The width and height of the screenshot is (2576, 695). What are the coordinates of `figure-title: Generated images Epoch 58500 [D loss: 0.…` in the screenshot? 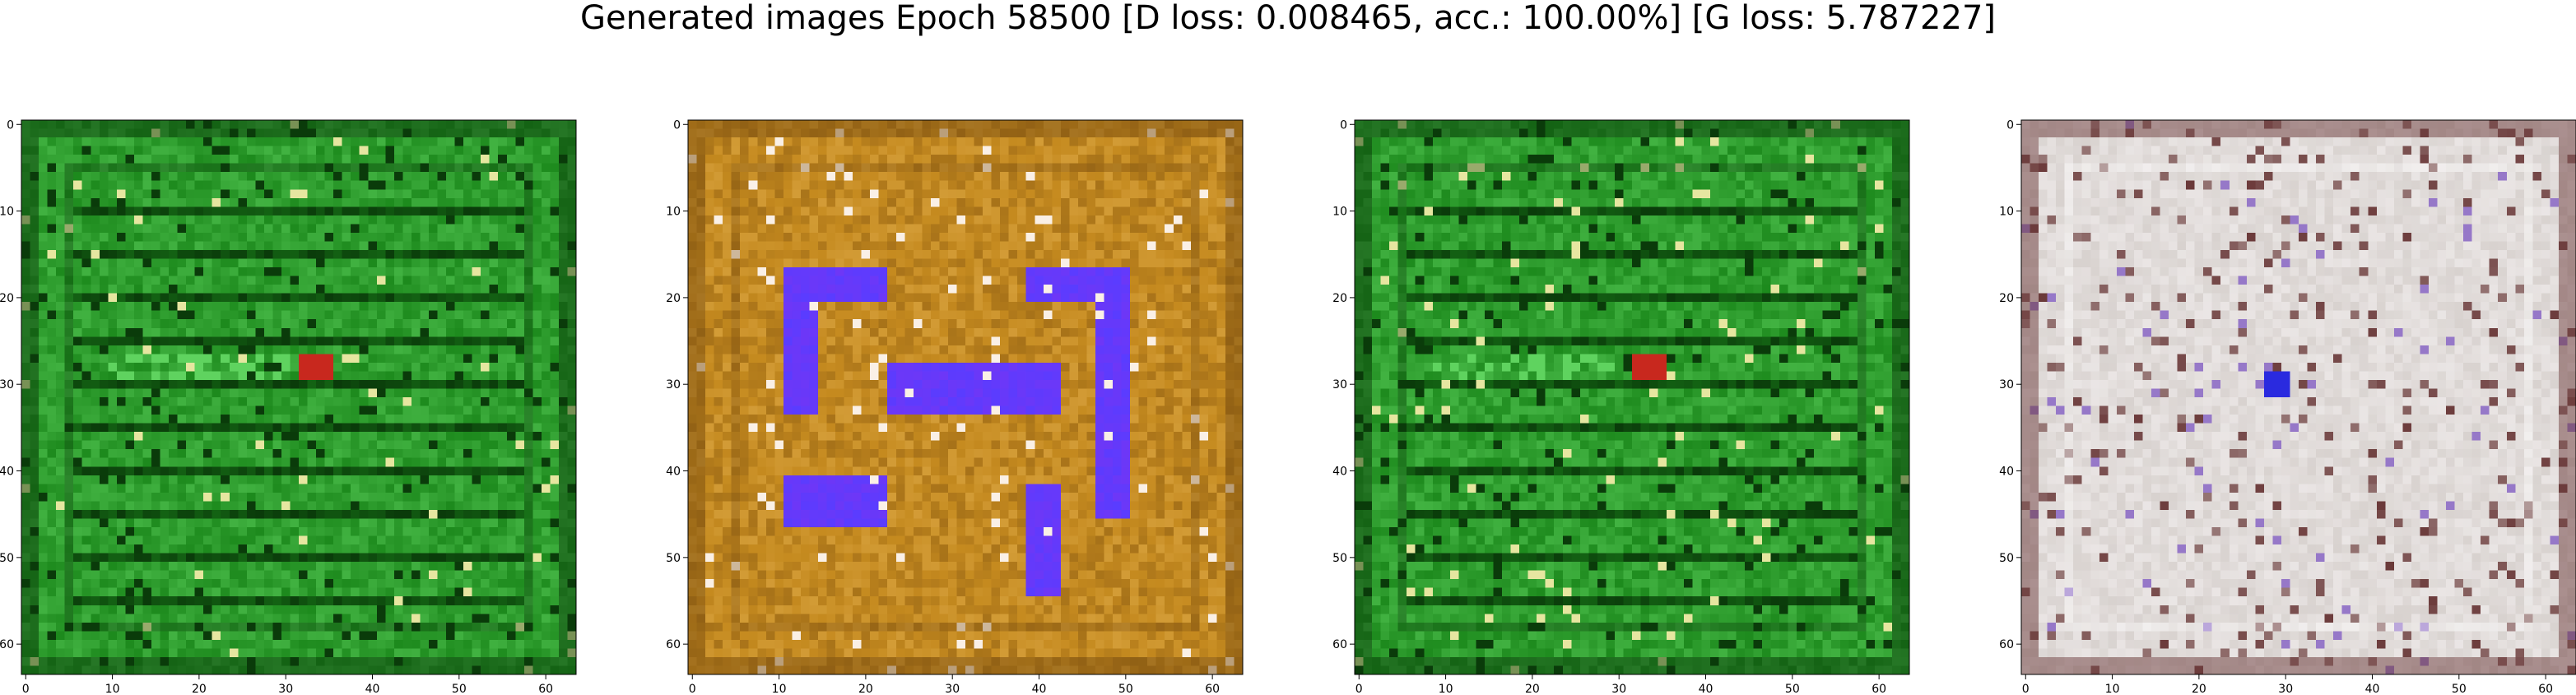 It's located at (1288, 18).